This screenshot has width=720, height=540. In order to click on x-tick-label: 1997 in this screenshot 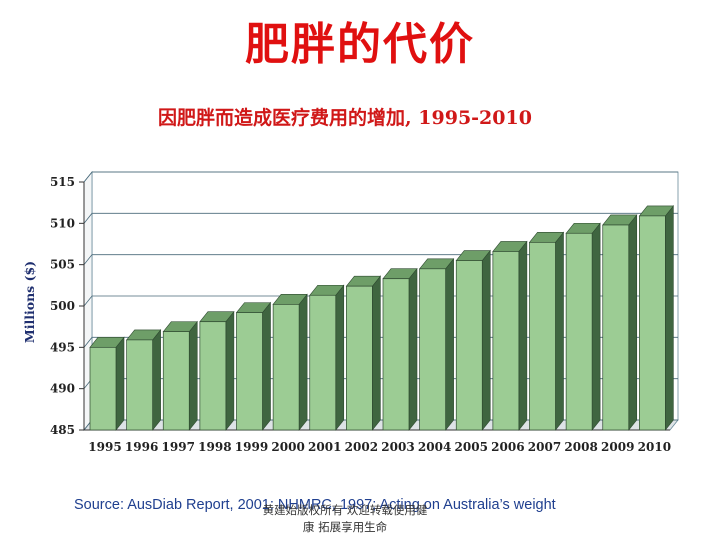, I will do `click(178, 447)`.